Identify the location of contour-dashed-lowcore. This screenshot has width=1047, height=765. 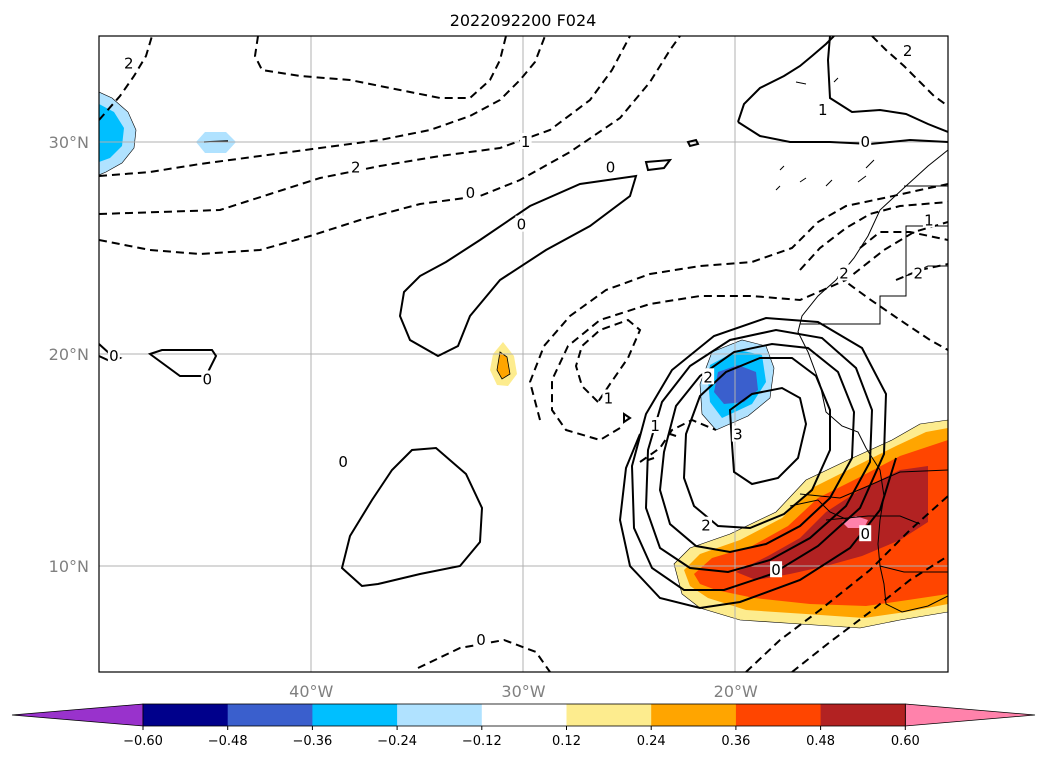
(678, 440).